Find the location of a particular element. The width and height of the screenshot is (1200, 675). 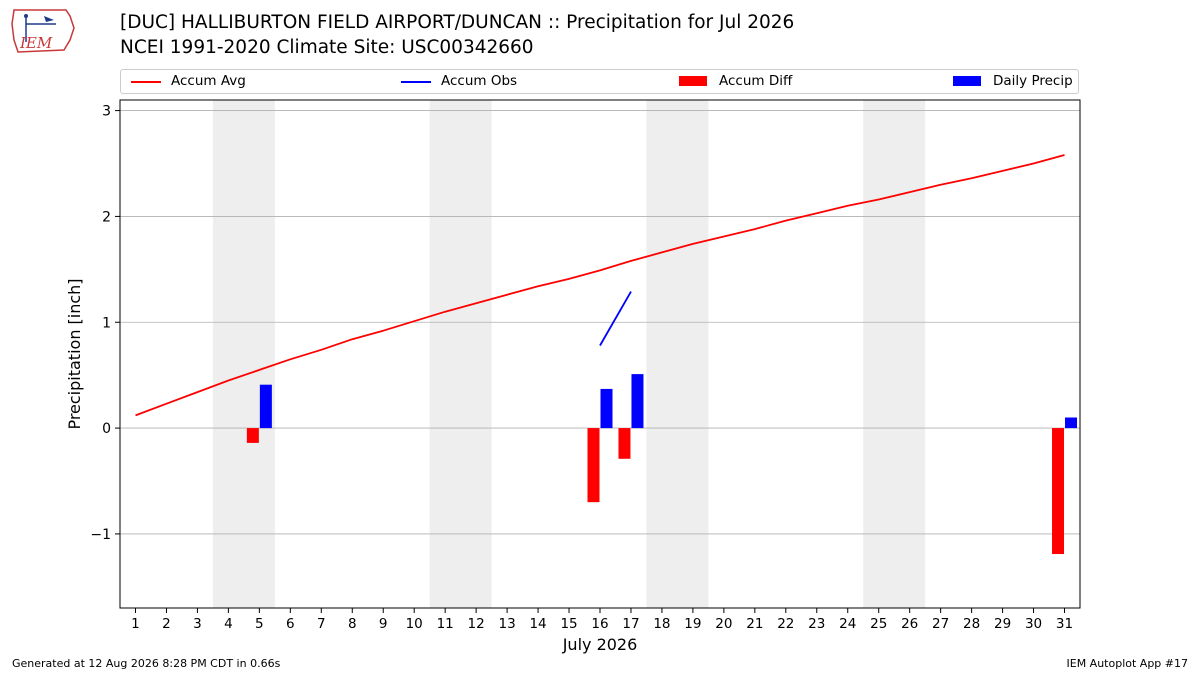

xtick-label-12: 12 is located at coordinates (476, 624).